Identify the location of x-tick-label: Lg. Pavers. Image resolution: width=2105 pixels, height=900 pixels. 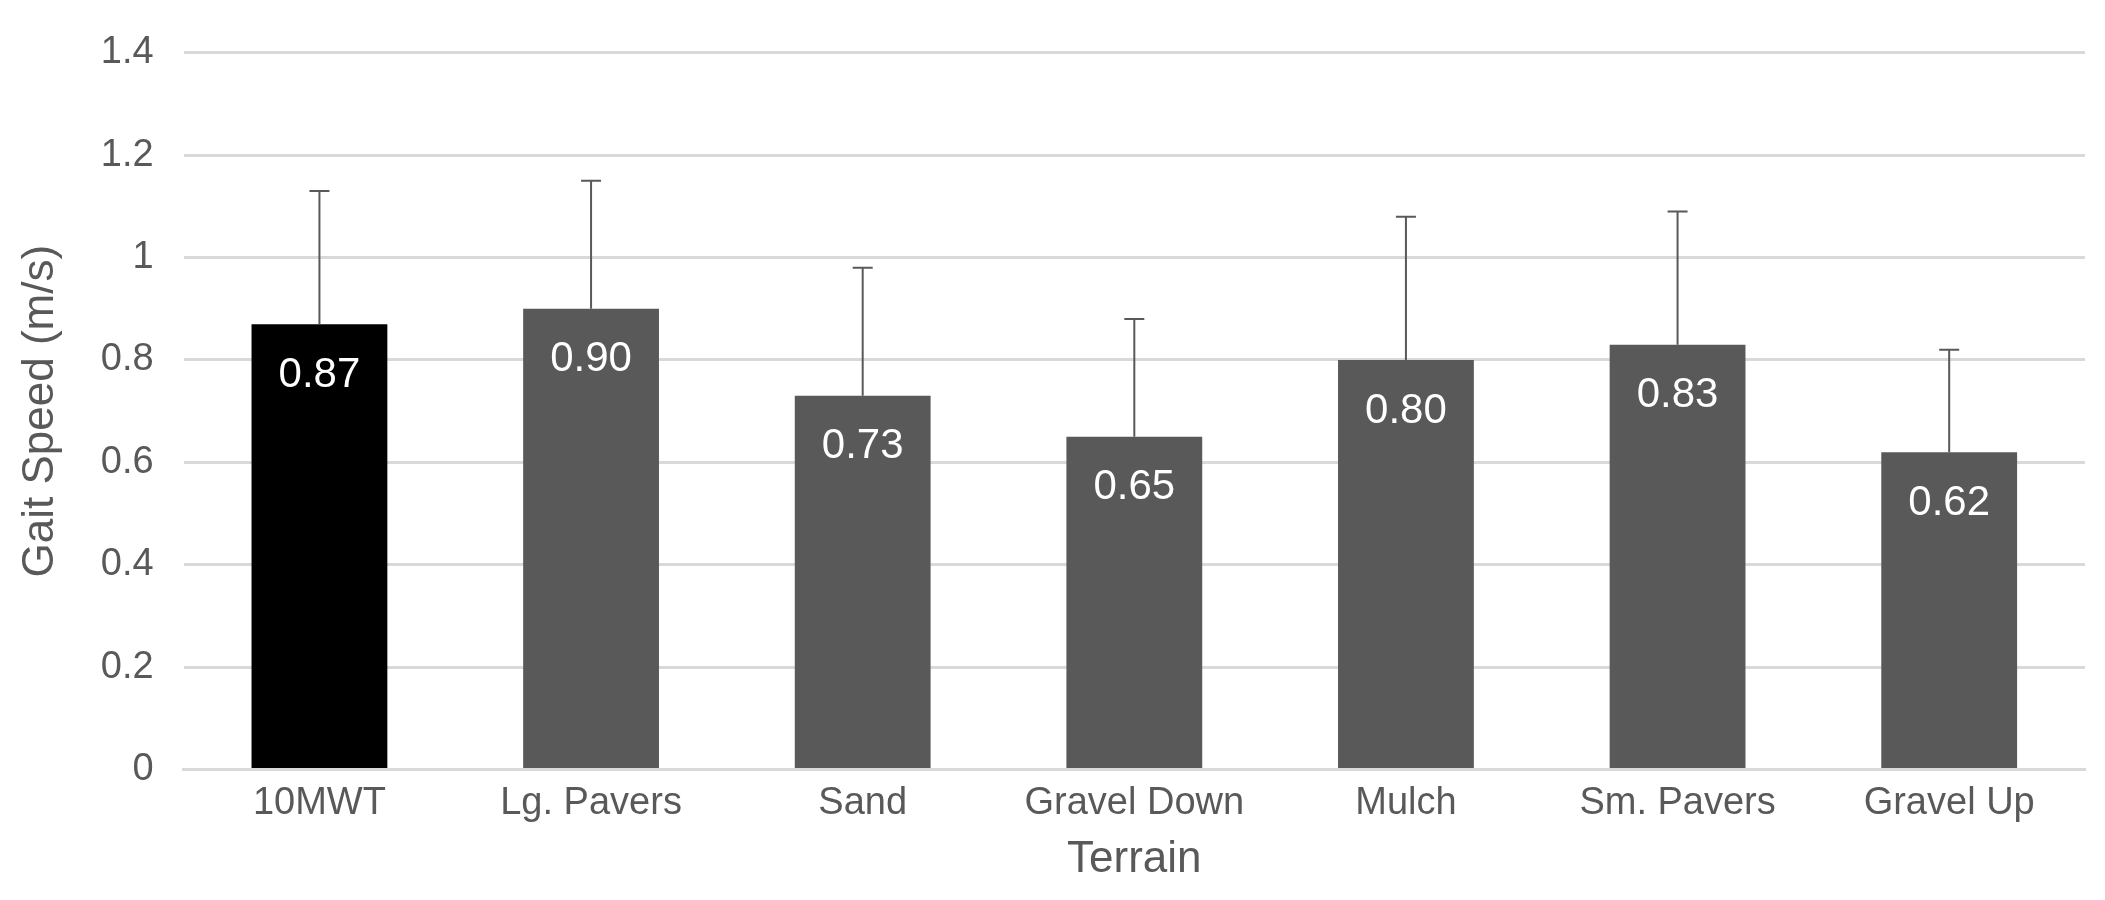
(591, 800).